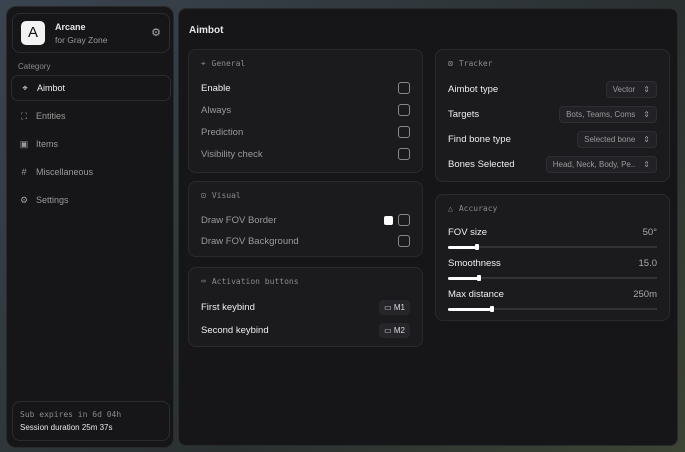 The width and height of the screenshot is (685, 452). What do you see at coordinates (203, 195) in the screenshot?
I see `eye-box-icon: ⊡` at bounding box center [203, 195].